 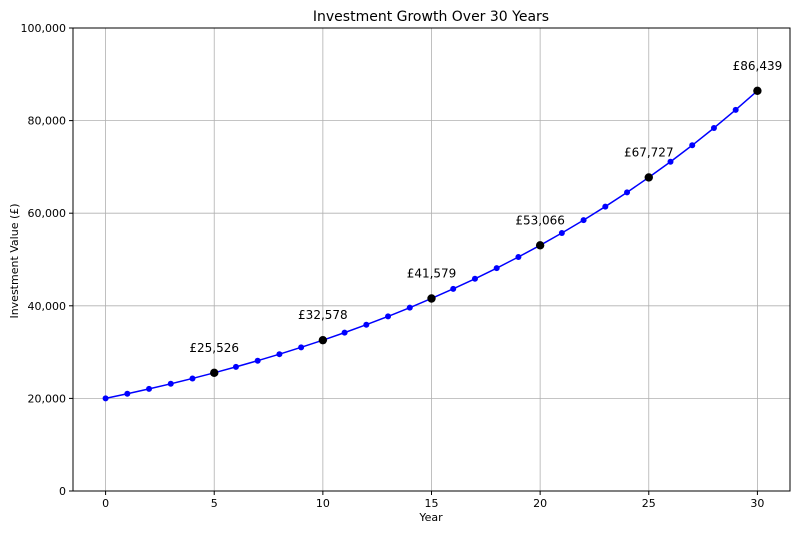 I want to click on x-tick-label: 10, so click(x=323, y=503).